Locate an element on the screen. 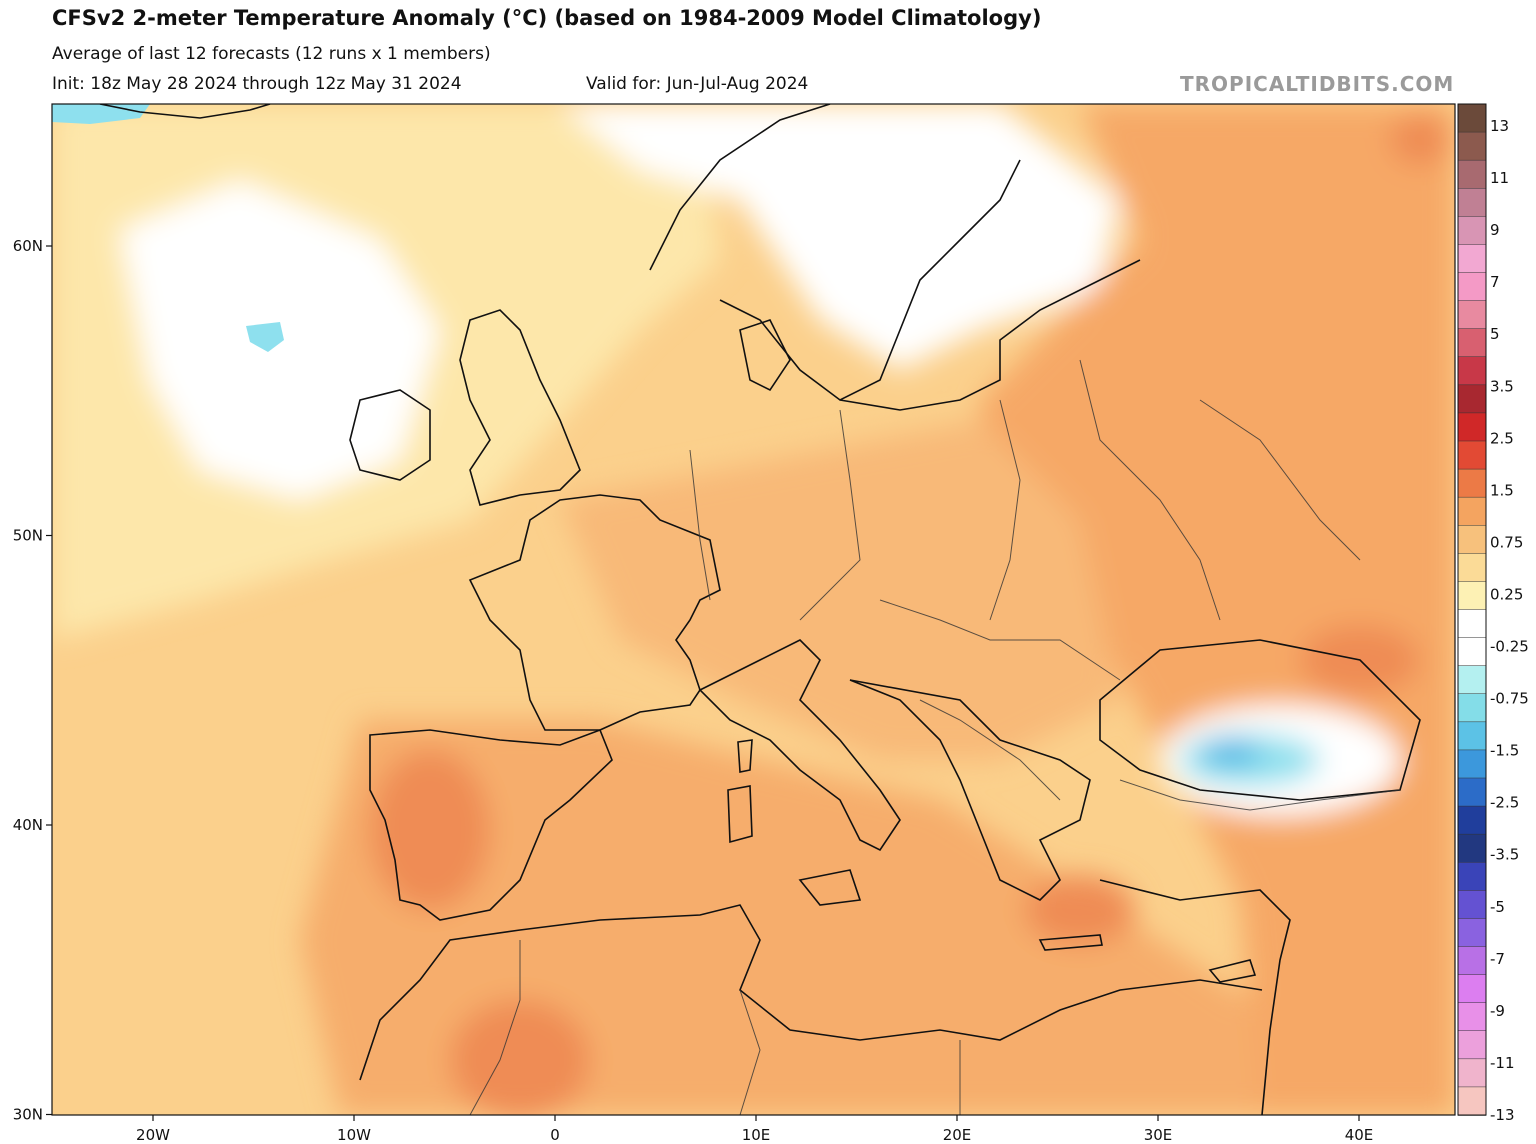 This screenshot has width=1536, height=1144. border-dz-tn-ly is located at coordinates (750, 1052).